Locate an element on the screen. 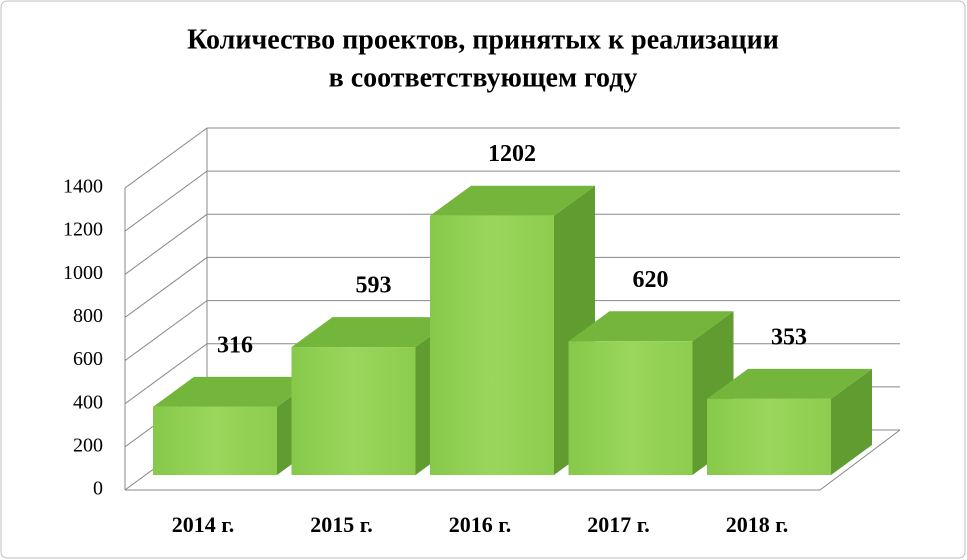  y-tick-label: 800 is located at coordinates (88, 316).